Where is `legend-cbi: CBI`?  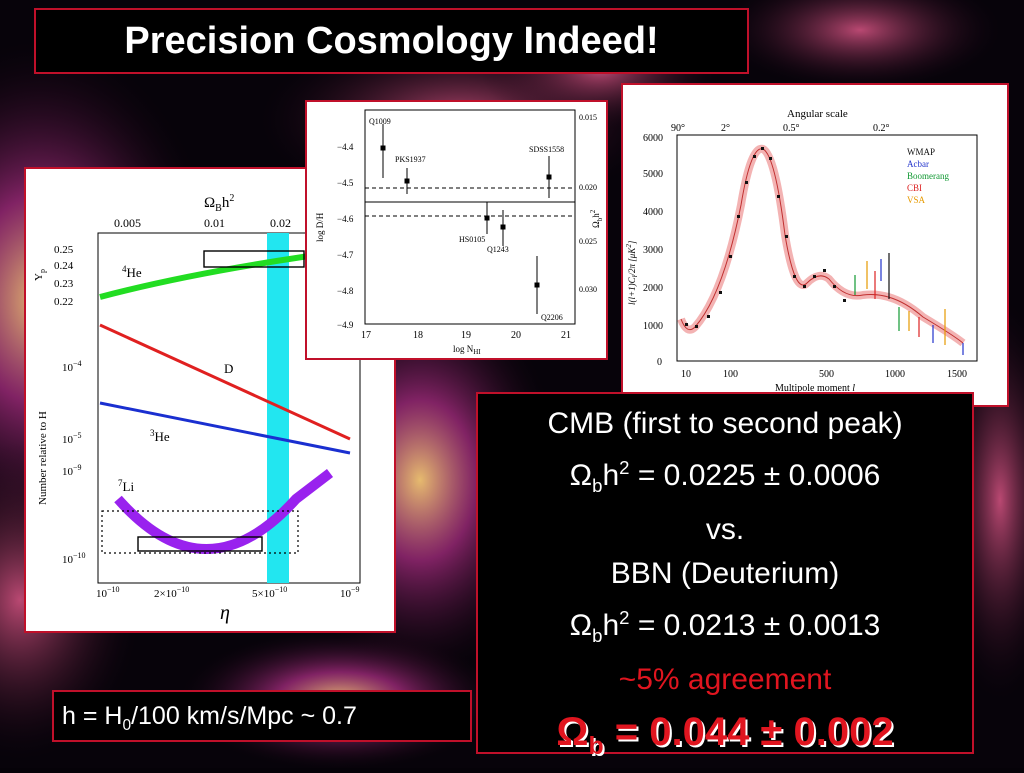
legend-cbi: CBI is located at coordinates (914, 188).